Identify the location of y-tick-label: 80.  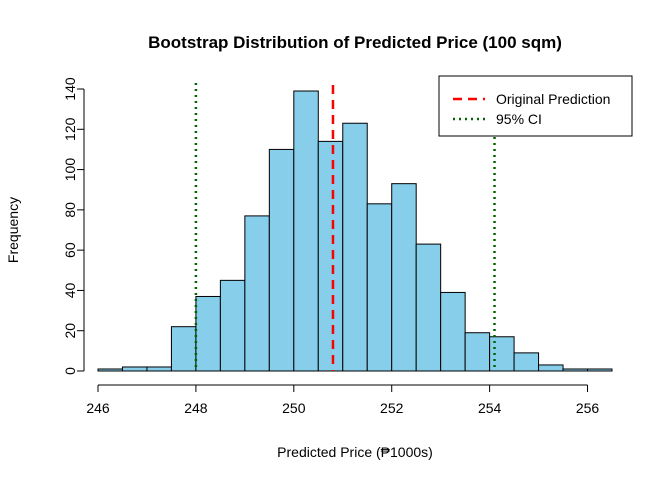
(70, 210).